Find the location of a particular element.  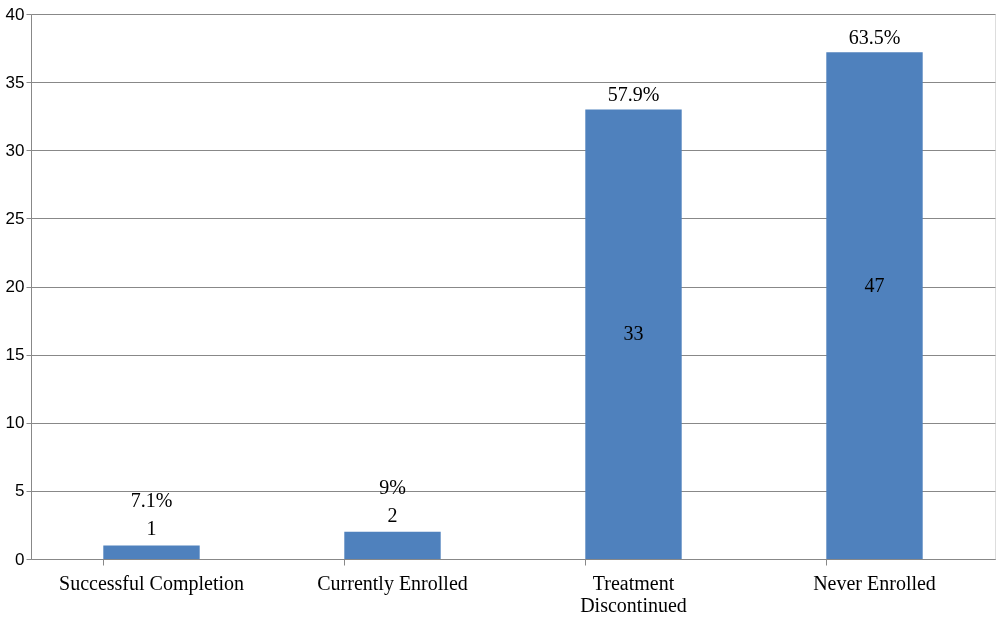

x-tick-label: Successful Completion is located at coordinates (151, 583).